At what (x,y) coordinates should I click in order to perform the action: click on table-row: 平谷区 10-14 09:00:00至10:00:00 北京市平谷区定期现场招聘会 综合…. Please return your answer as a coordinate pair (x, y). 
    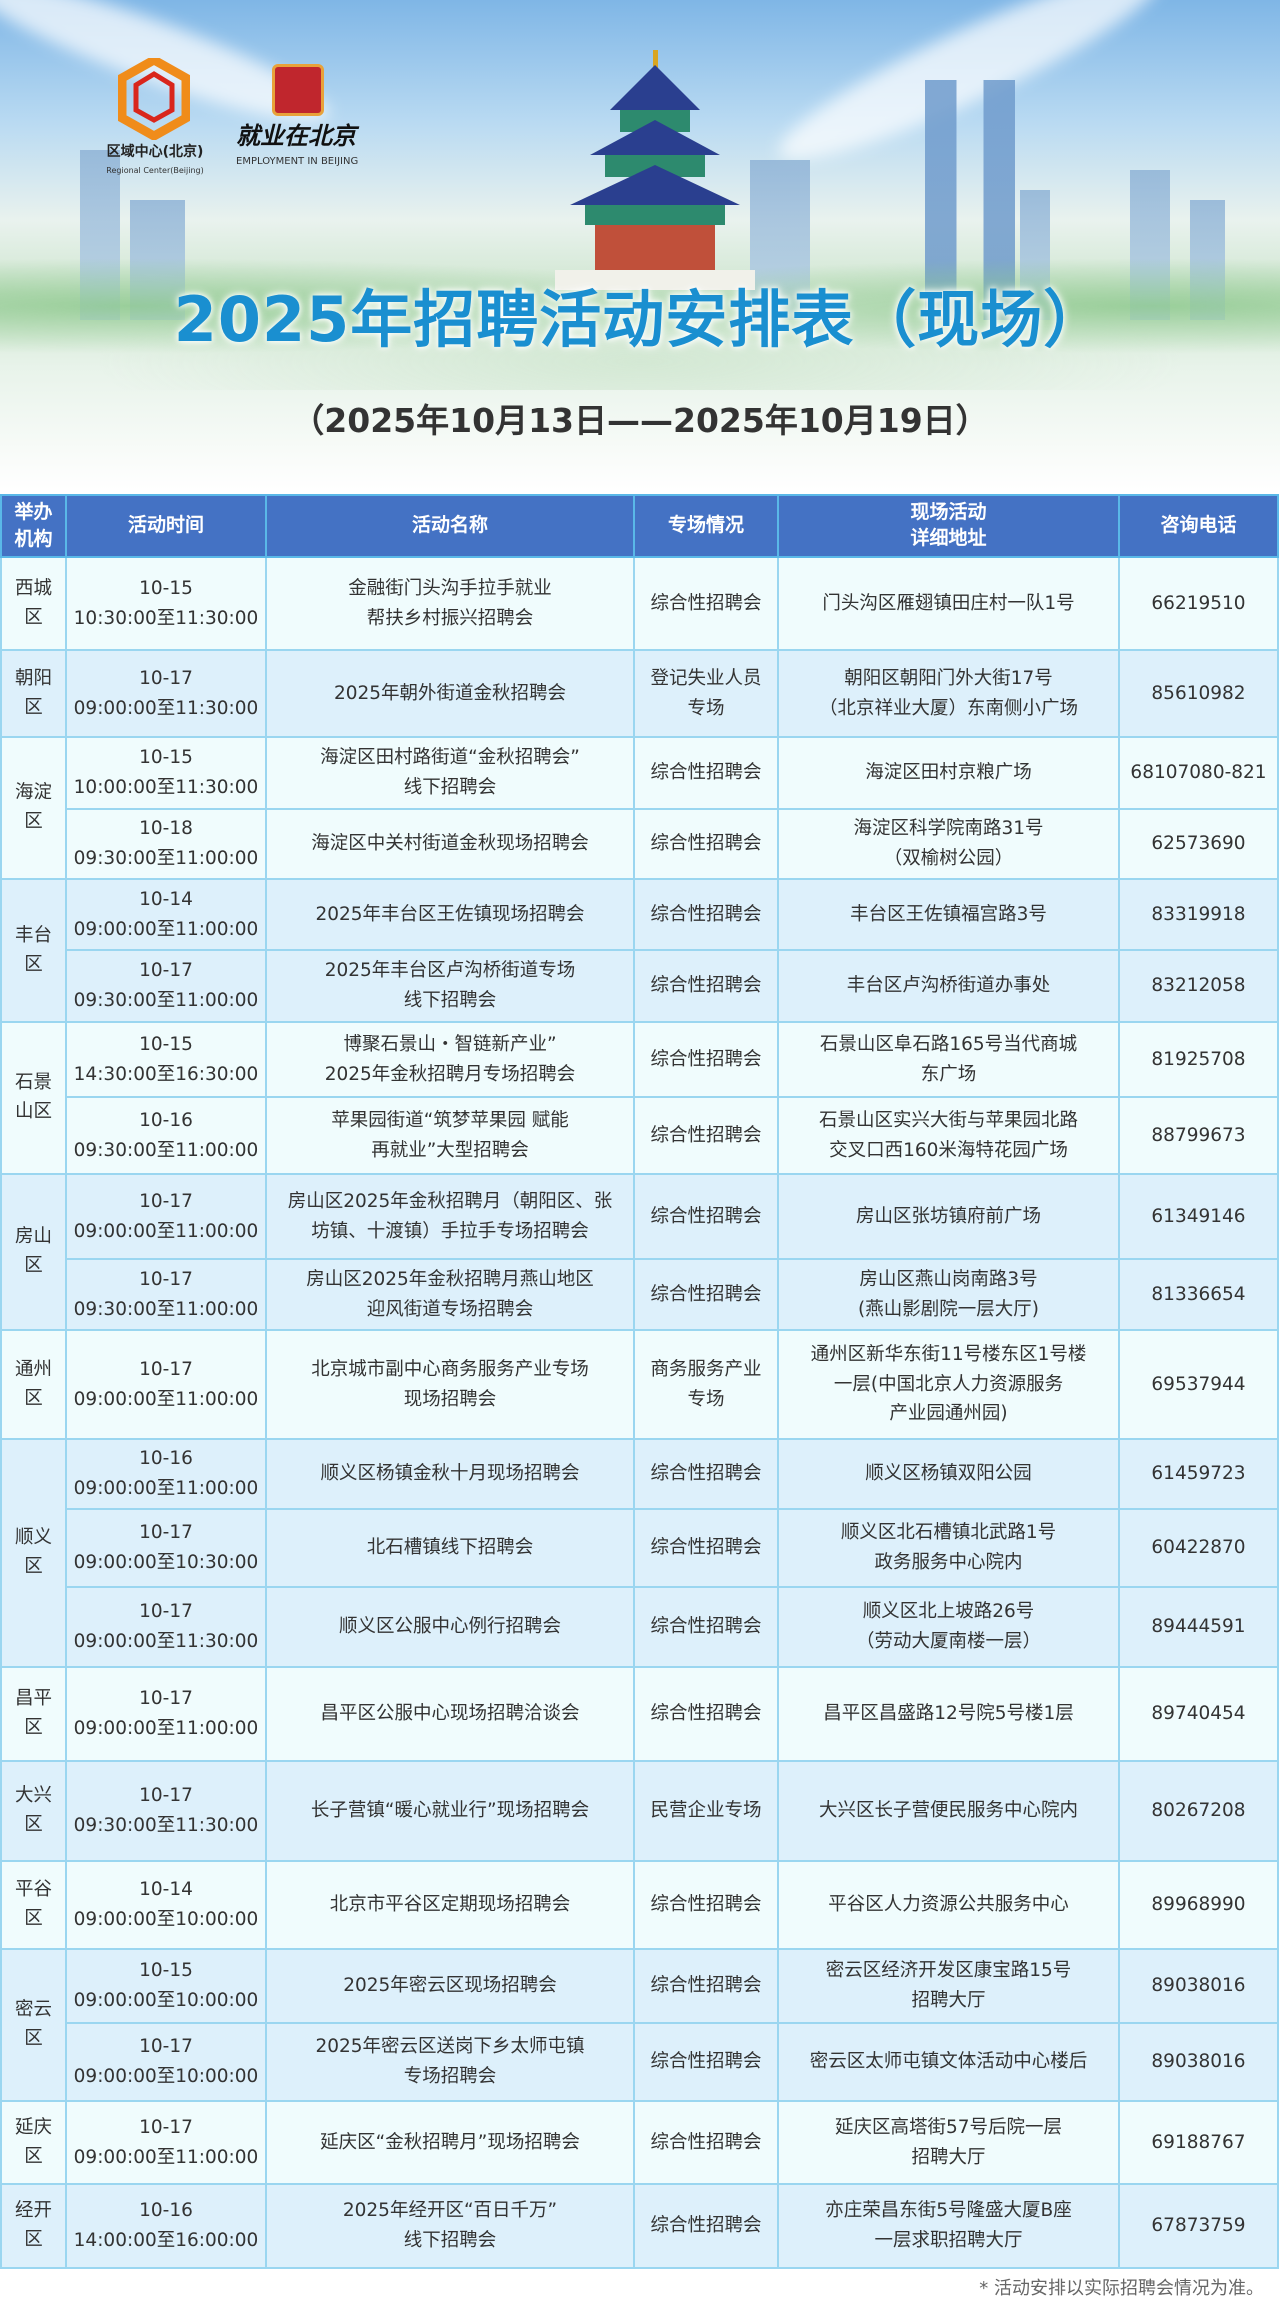
    Looking at the image, I should click on (639, 1905).